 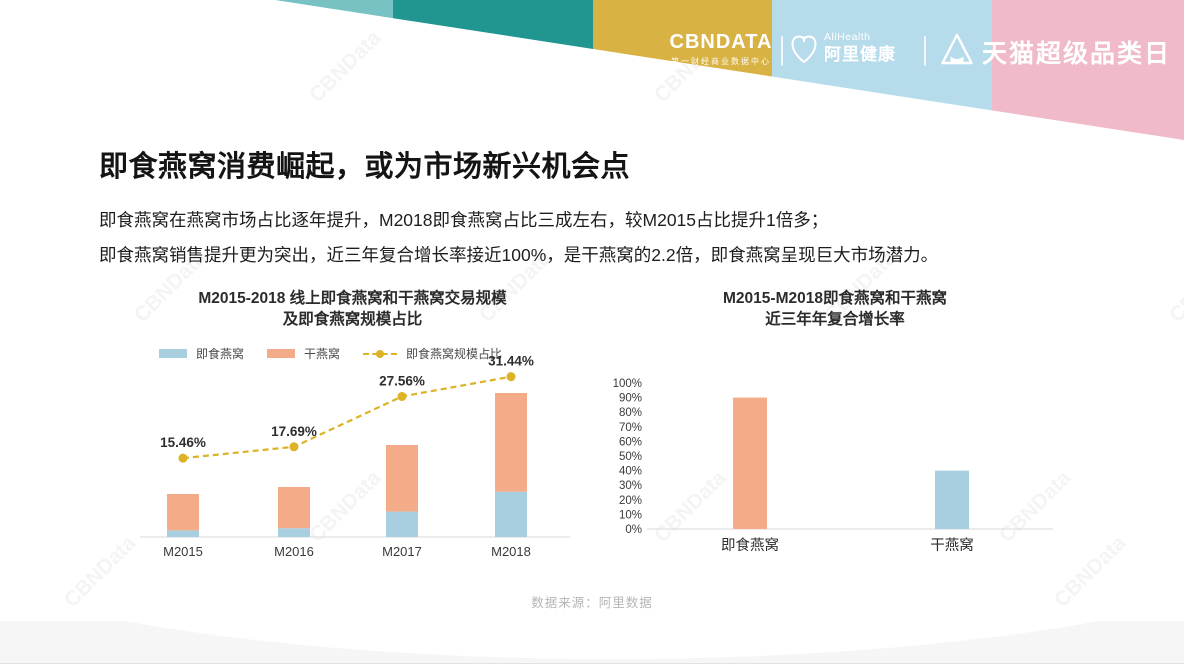 What do you see at coordinates (633, 530) in the screenshot?
I see `svg-text: 0%` at bounding box center [633, 530].